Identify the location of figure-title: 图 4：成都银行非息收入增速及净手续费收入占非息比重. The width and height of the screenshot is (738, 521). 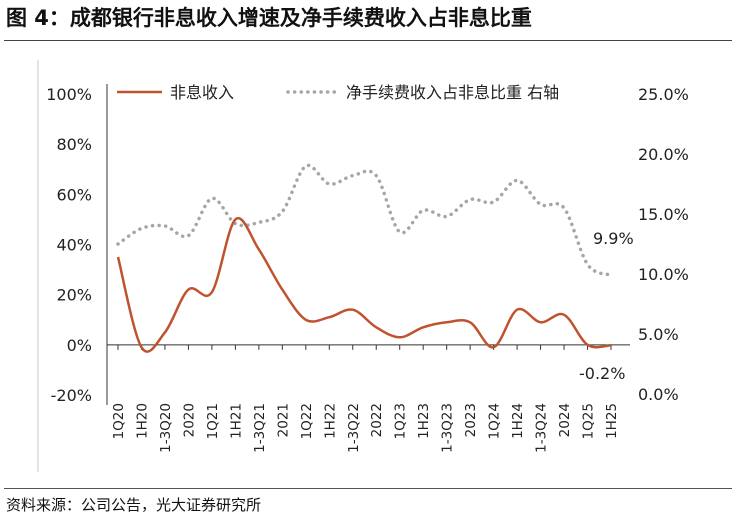
(269, 18).